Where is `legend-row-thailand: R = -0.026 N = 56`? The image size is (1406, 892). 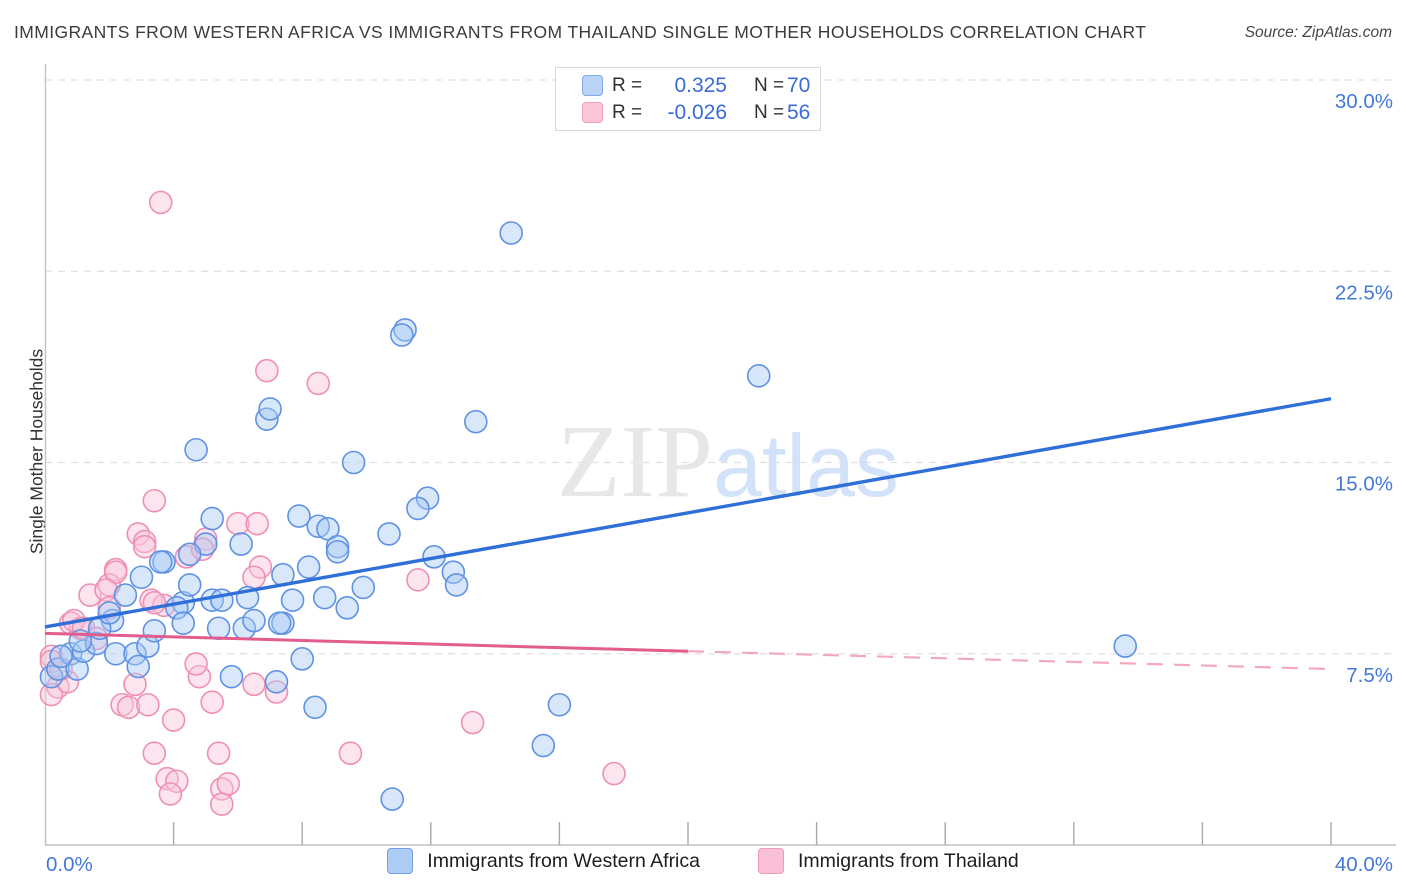 legend-row-thailand: R = -0.026 N = 56 is located at coordinates (701, 113).